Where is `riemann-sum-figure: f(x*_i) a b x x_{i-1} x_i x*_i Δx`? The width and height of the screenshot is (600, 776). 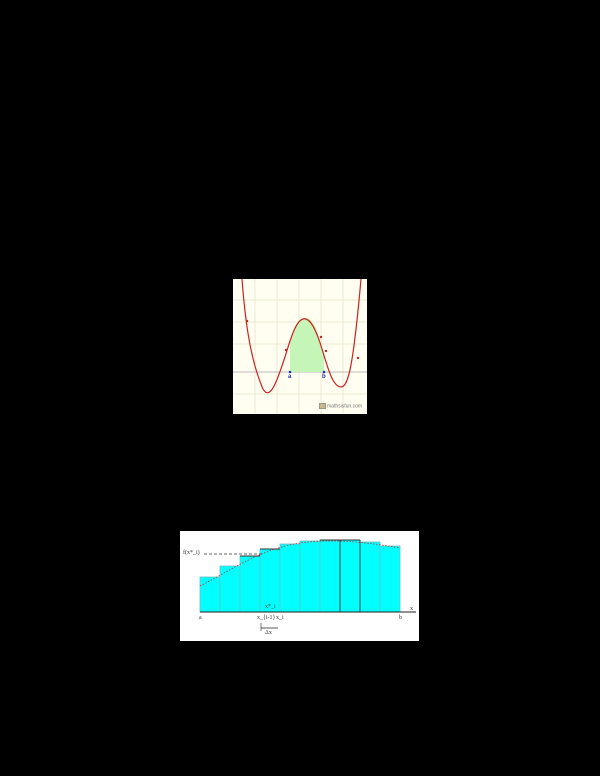 riemann-sum-figure: f(x*_i) a b x x_{i-1} x_i x*_i Δx is located at coordinates (299, 586).